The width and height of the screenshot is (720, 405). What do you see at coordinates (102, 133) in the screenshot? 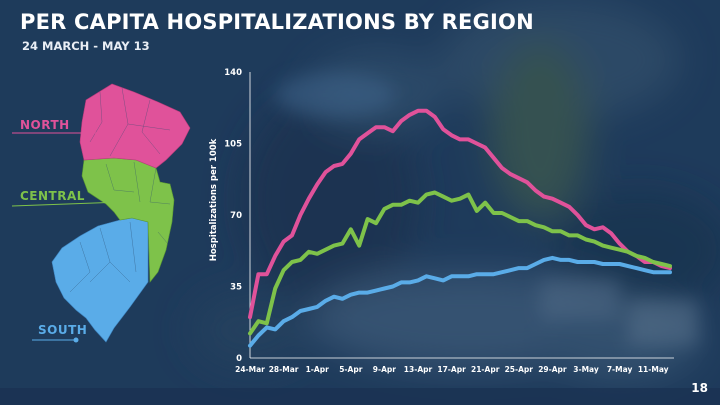
I see `north-marker-dot` at bounding box center [102, 133].